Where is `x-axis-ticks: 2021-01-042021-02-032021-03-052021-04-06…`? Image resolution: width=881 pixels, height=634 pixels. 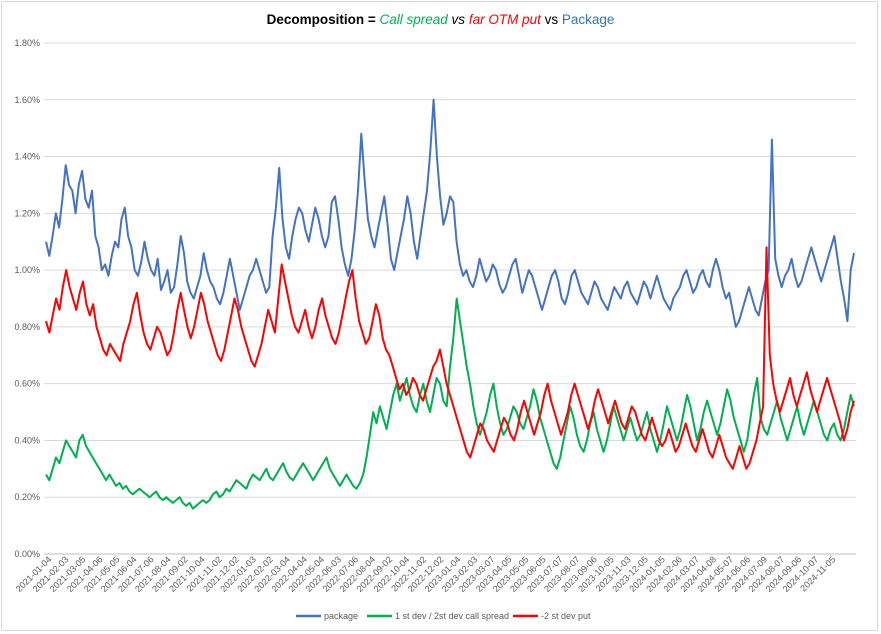 x-axis-ticks: 2021-01-042021-02-032021-03-052021-04-06… is located at coordinates (426, 574).